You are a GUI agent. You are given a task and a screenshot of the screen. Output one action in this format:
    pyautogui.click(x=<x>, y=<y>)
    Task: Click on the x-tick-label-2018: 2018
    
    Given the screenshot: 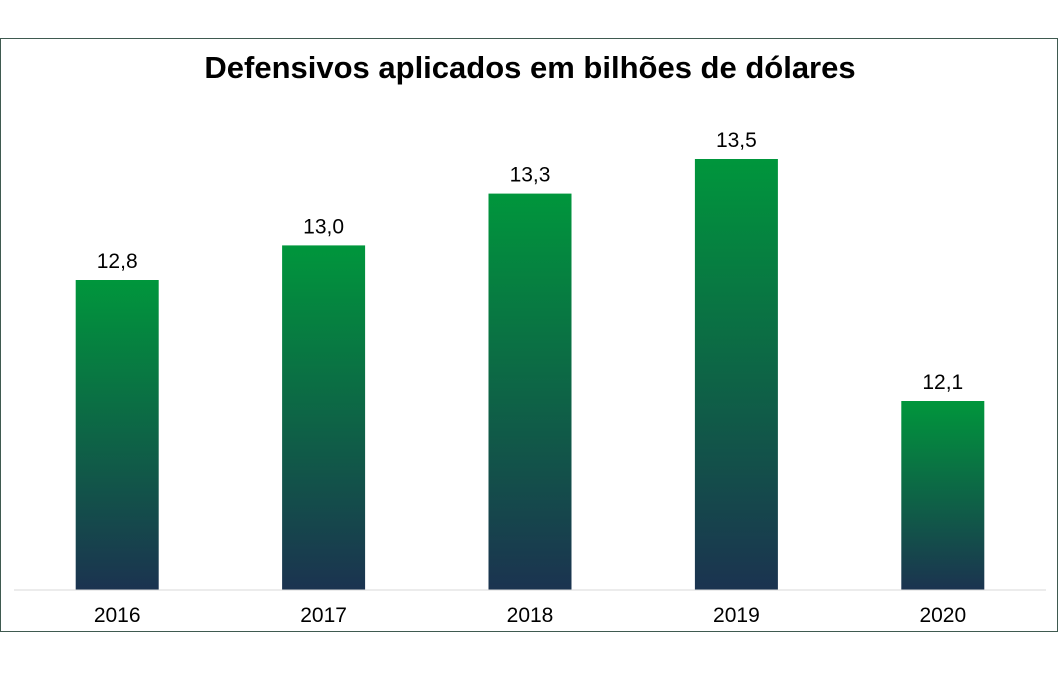 What is the action you would take?
    pyautogui.click(x=530, y=615)
    